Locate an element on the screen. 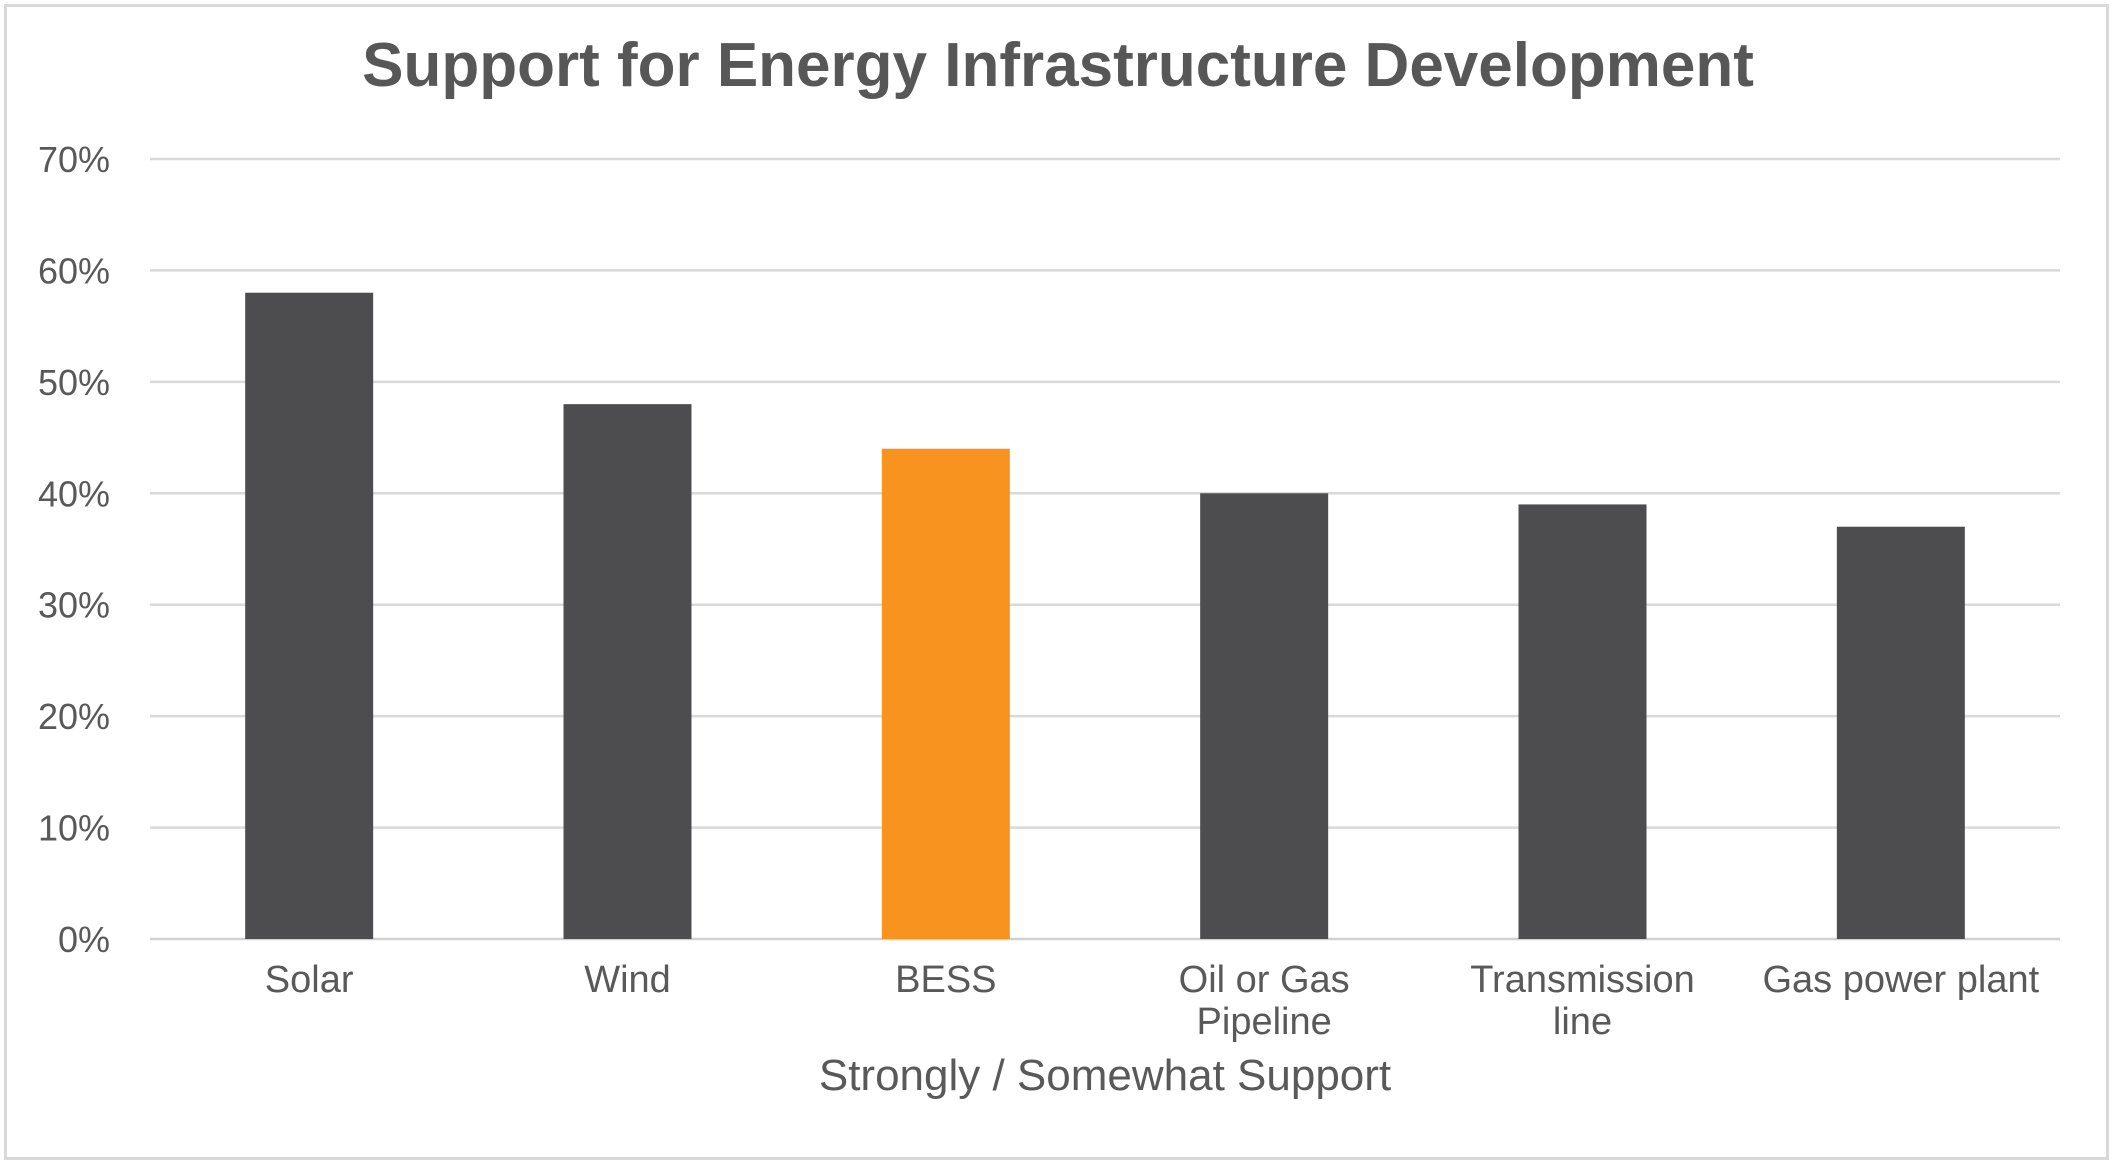 This screenshot has width=2117, height=1168. x-tick-label-line: Solar is located at coordinates (309, 980).